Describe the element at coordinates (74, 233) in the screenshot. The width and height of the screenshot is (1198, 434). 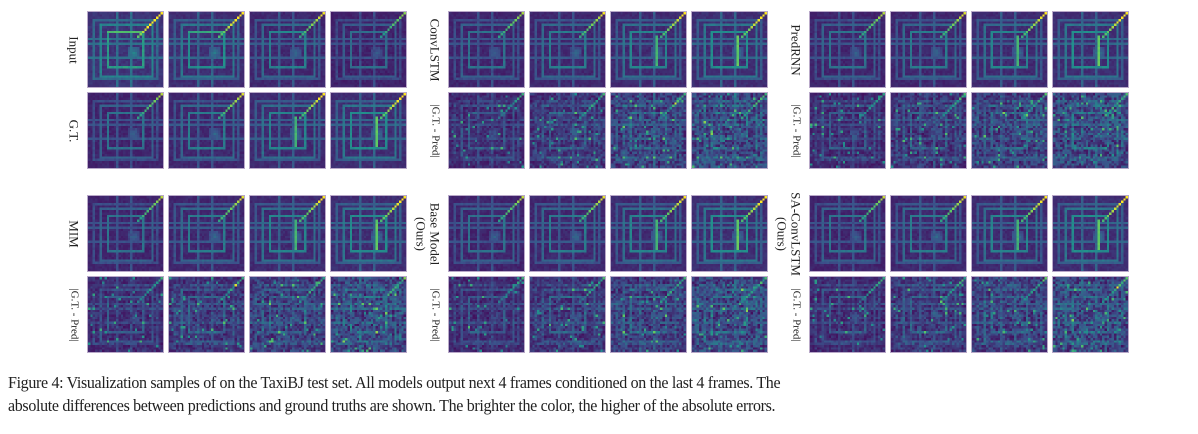
I see `row-label: MIM` at that location.